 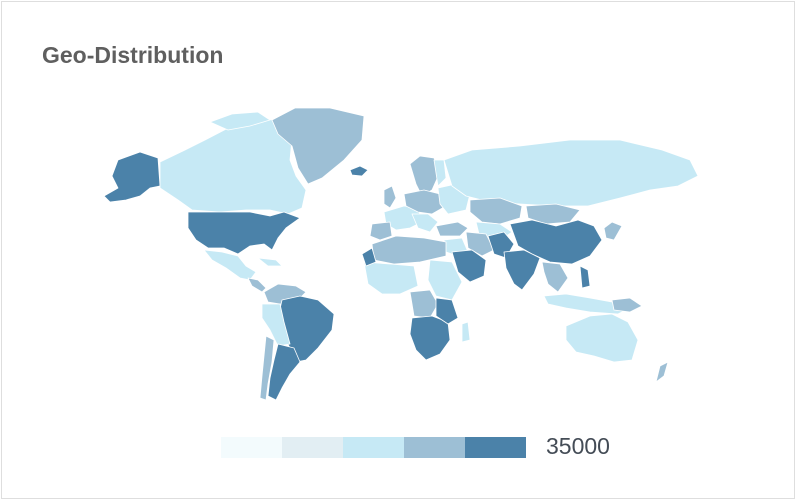 What do you see at coordinates (585, 277) in the screenshot?
I see `region-philippines` at bounding box center [585, 277].